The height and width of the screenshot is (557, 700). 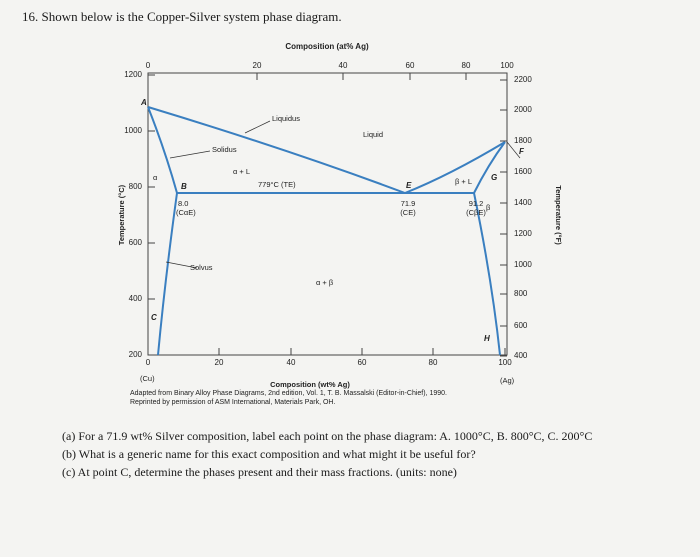 What do you see at coordinates (523, 140) in the screenshot?
I see `right-tick-label: 1800` at bounding box center [523, 140].